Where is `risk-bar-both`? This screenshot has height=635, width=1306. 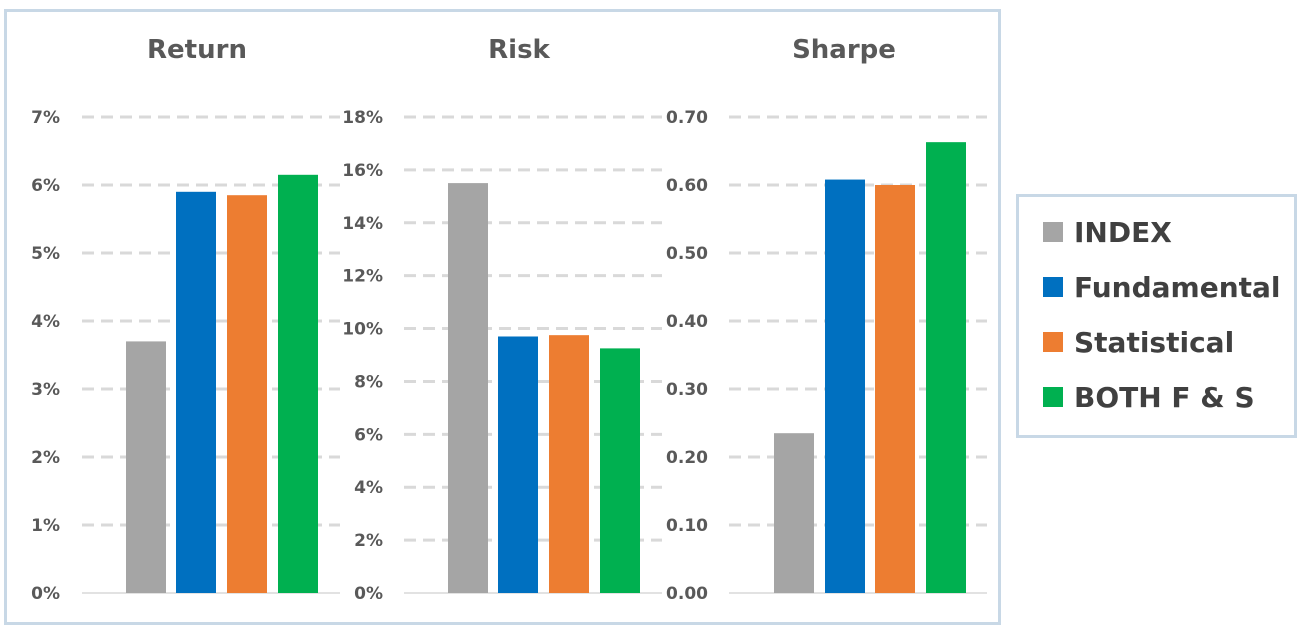 risk-bar-both is located at coordinates (620, 470).